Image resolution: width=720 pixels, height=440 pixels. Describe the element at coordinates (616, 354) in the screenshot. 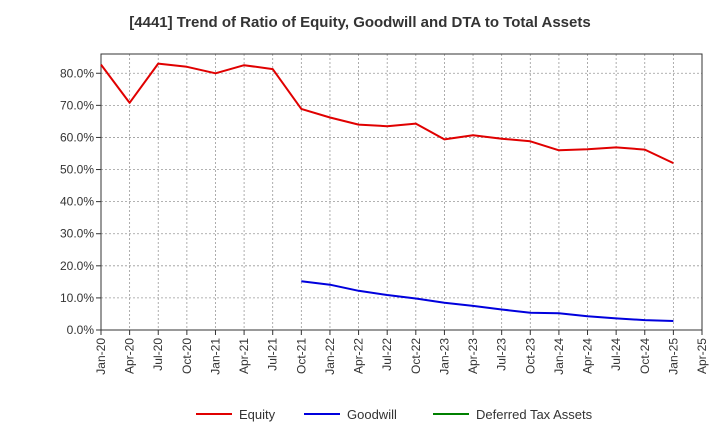

I see `x-tick-label: Jul-24` at that location.